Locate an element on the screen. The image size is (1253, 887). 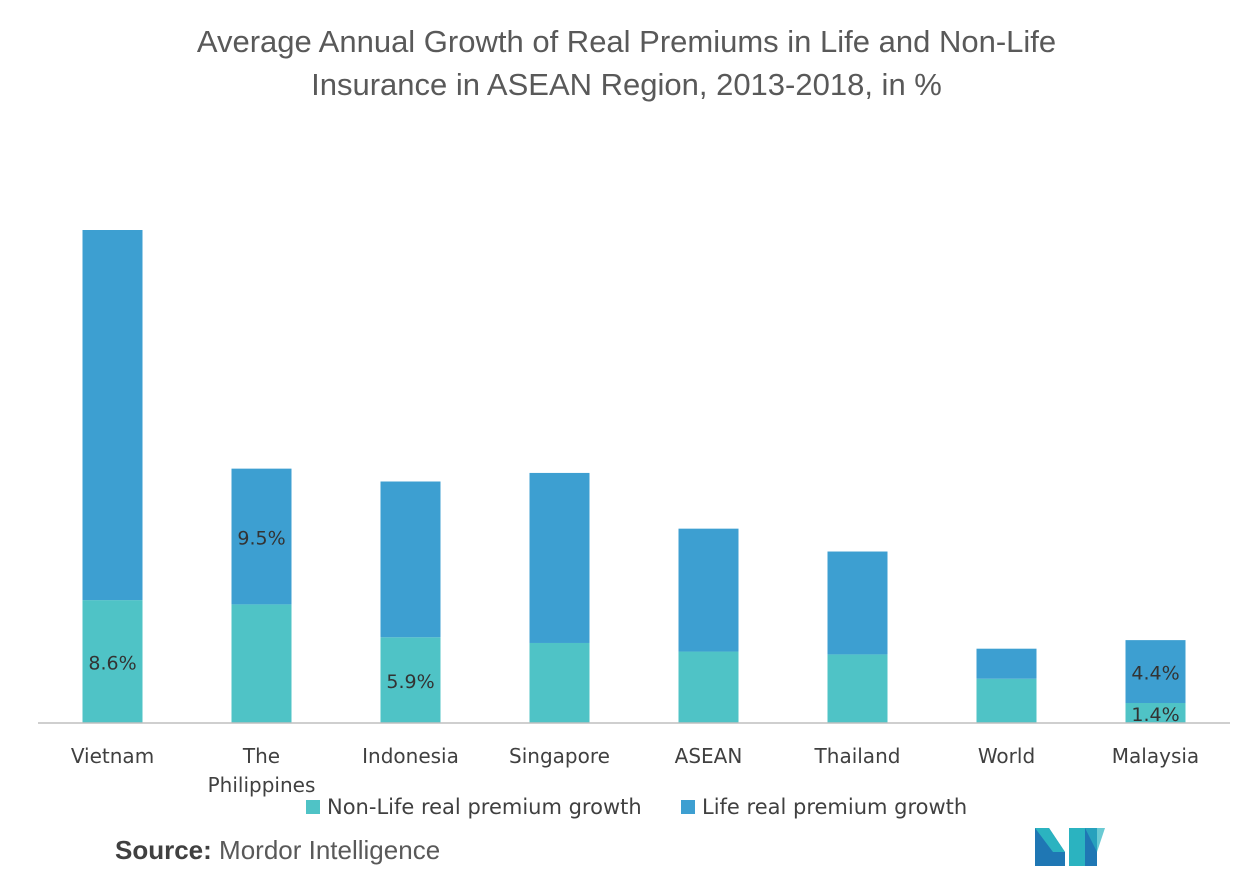
bar-non-life-thailand is located at coordinates (857, 688).